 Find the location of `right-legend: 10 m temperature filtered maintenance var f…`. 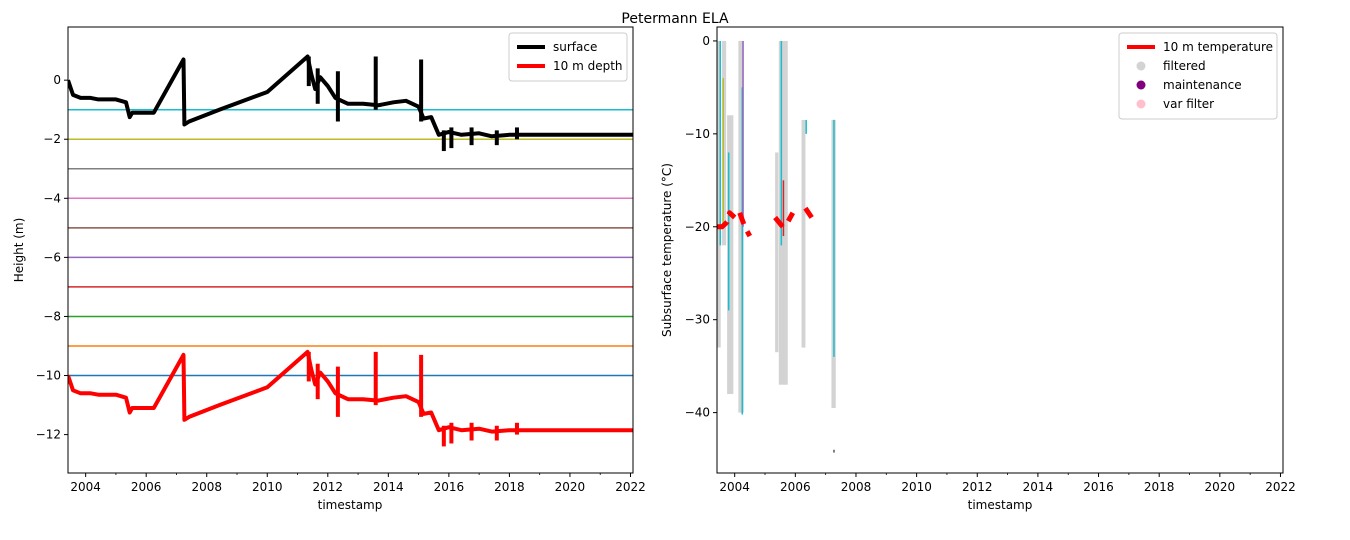

right-legend: 10 m temperature filtered maintenance var f… is located at coordinates (1198, 76).